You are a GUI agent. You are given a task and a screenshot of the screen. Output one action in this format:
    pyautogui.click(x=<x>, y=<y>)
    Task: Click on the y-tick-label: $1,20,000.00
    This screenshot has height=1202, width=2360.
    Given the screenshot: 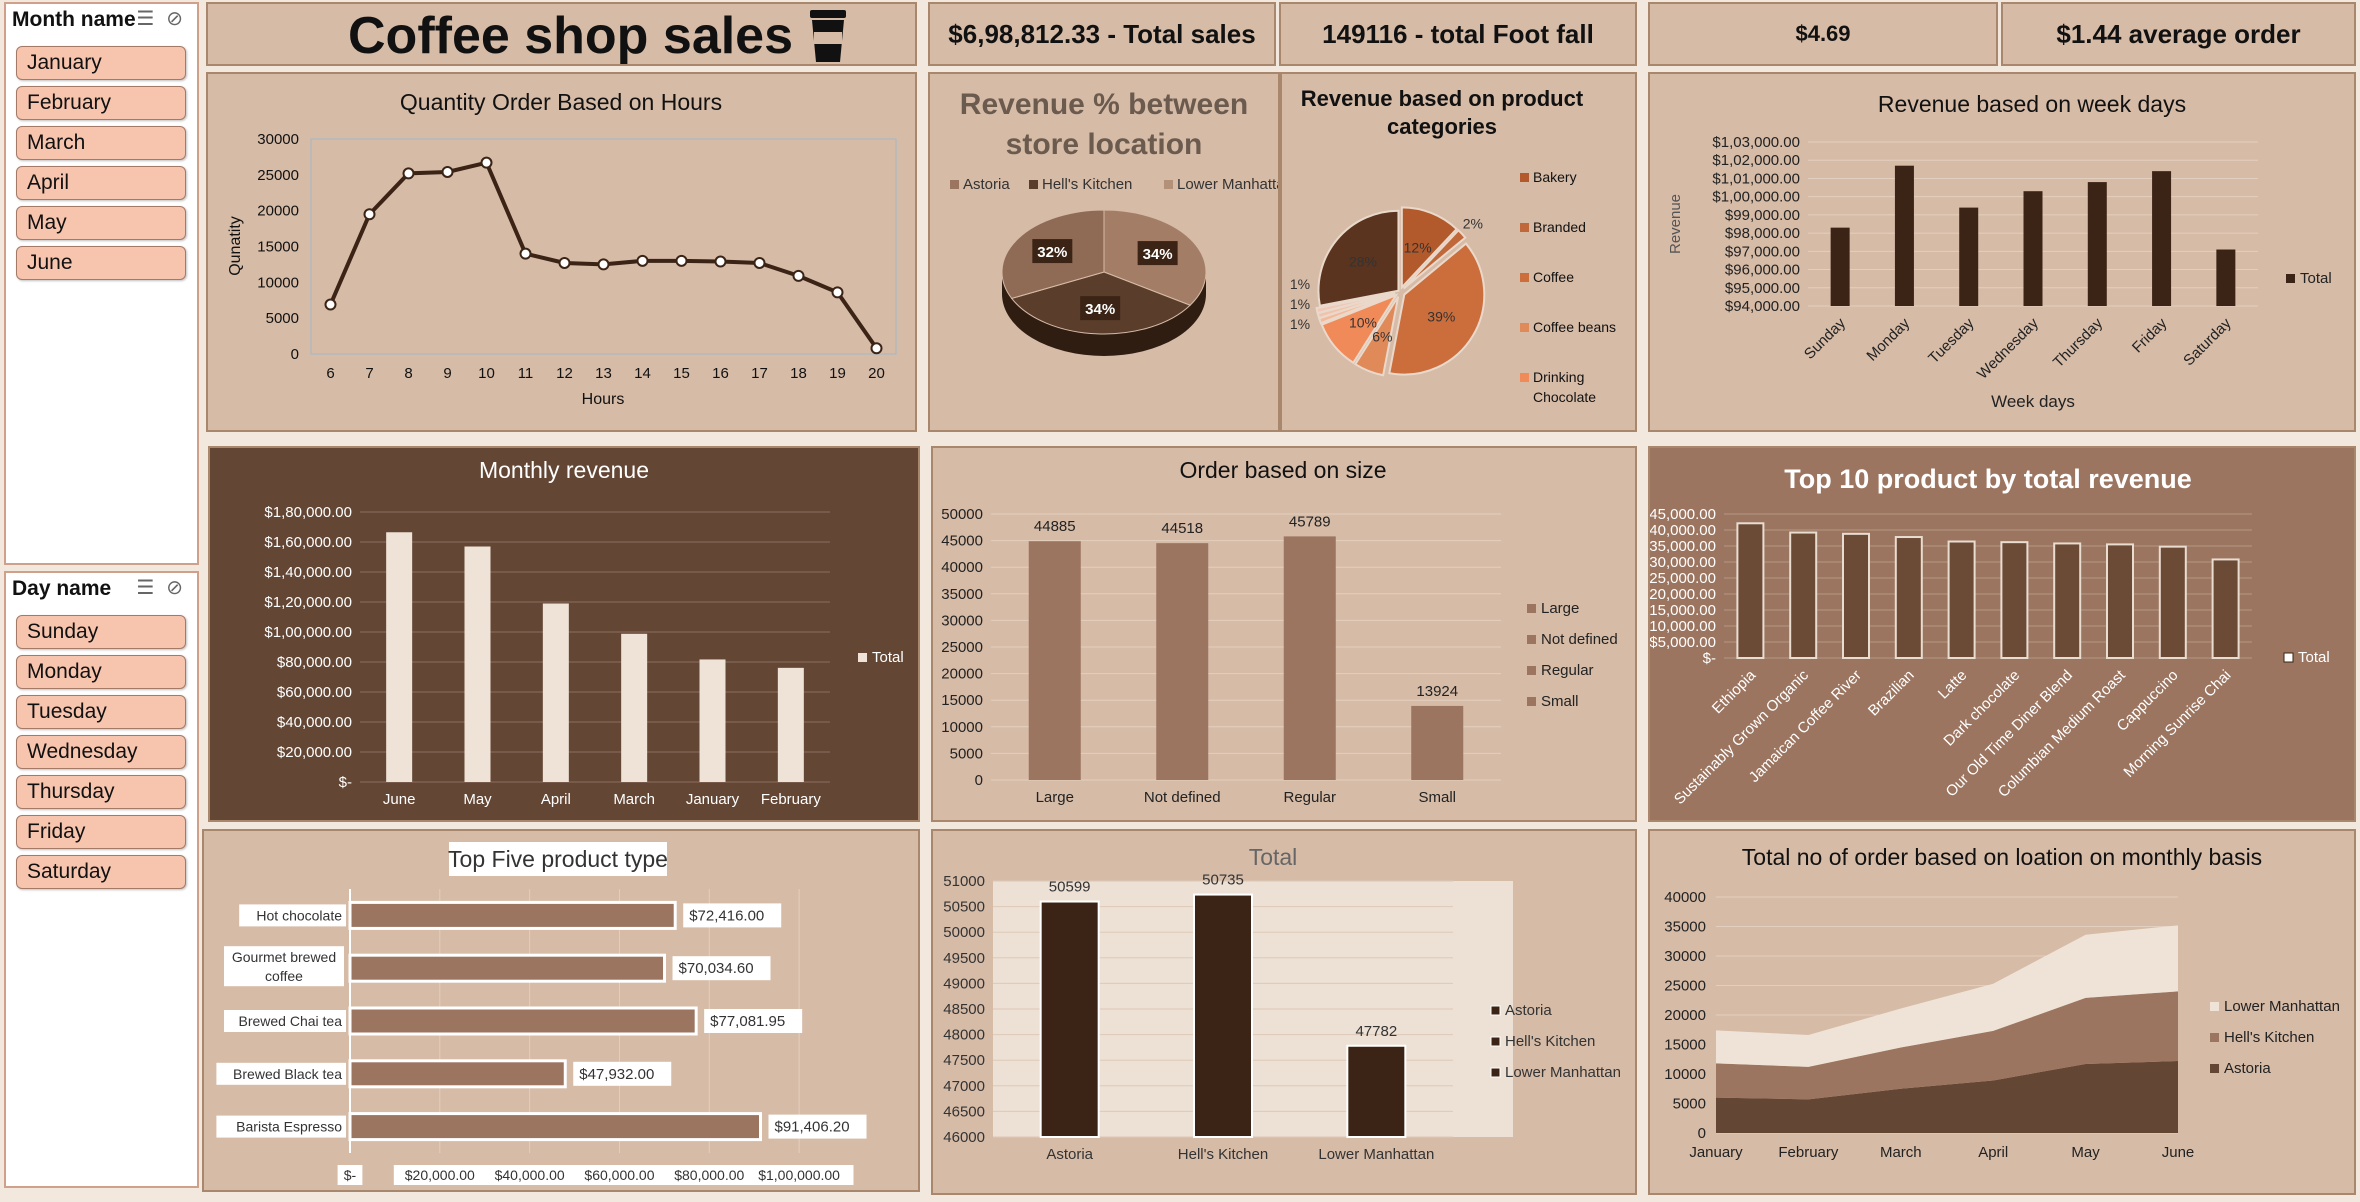 What is the action you would take?
    pyautogui.click(x=308, y=602)
    